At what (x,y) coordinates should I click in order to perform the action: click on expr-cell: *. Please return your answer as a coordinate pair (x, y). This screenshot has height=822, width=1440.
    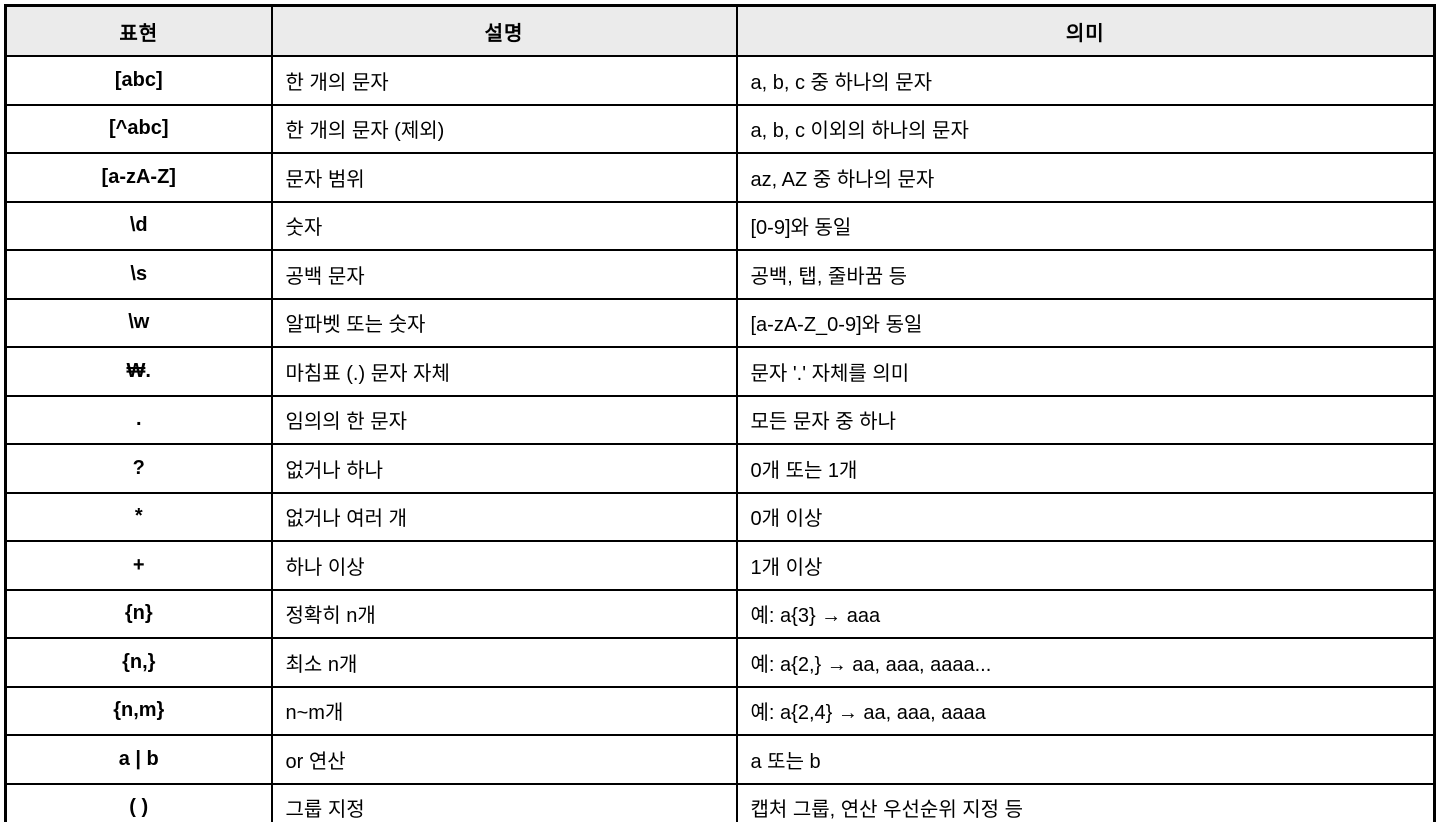
    Looking at the image, I should click on (138, 516).